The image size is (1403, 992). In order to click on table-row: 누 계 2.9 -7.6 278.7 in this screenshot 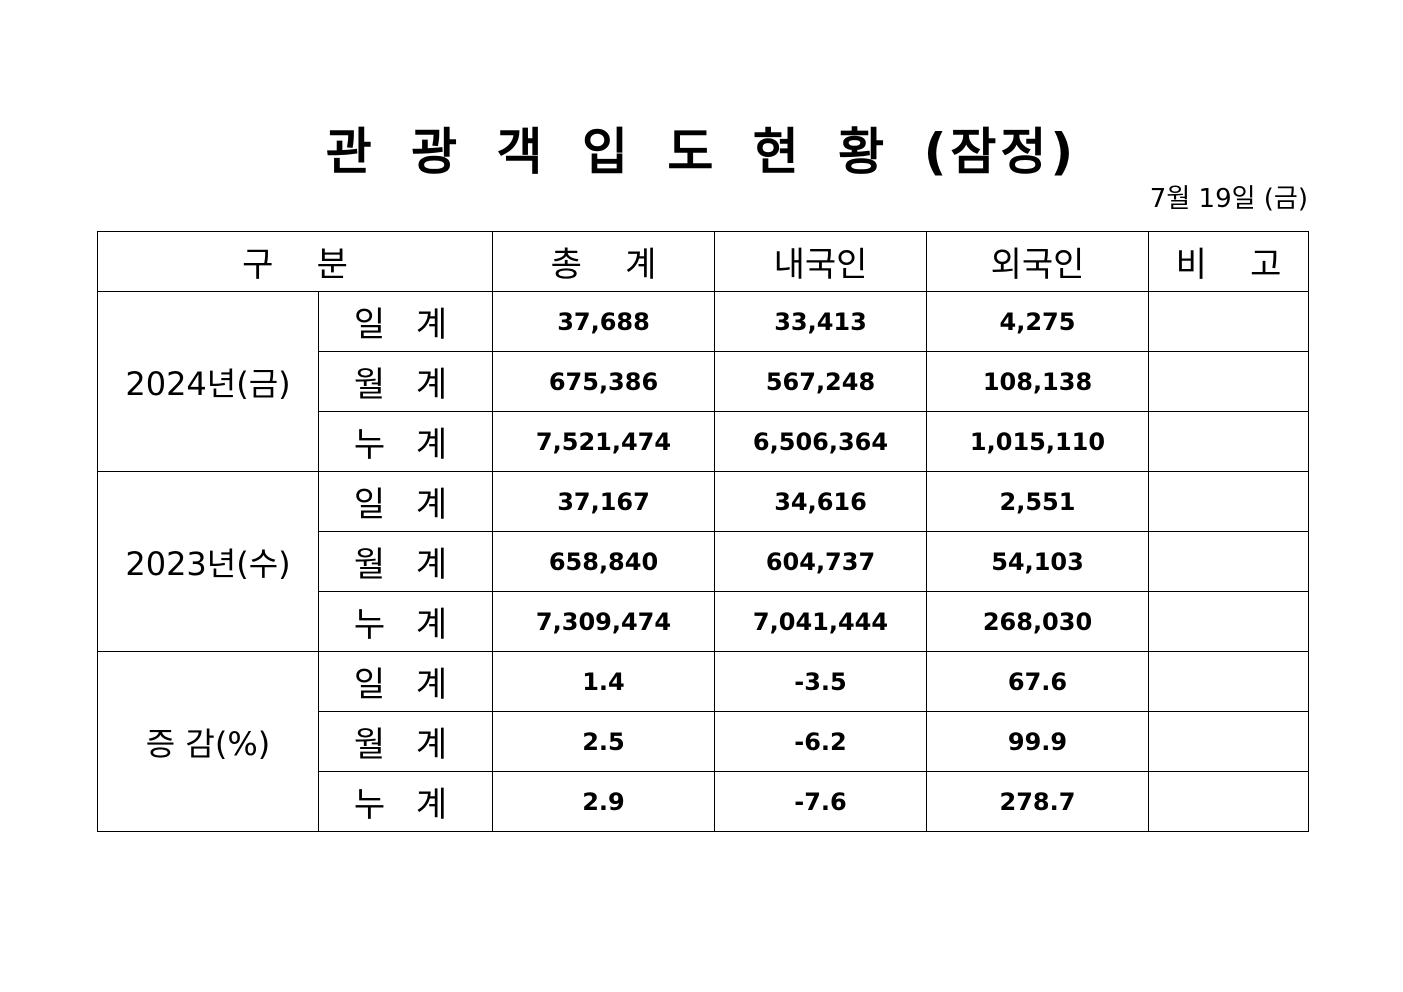, I will do `click(703, 801)`.